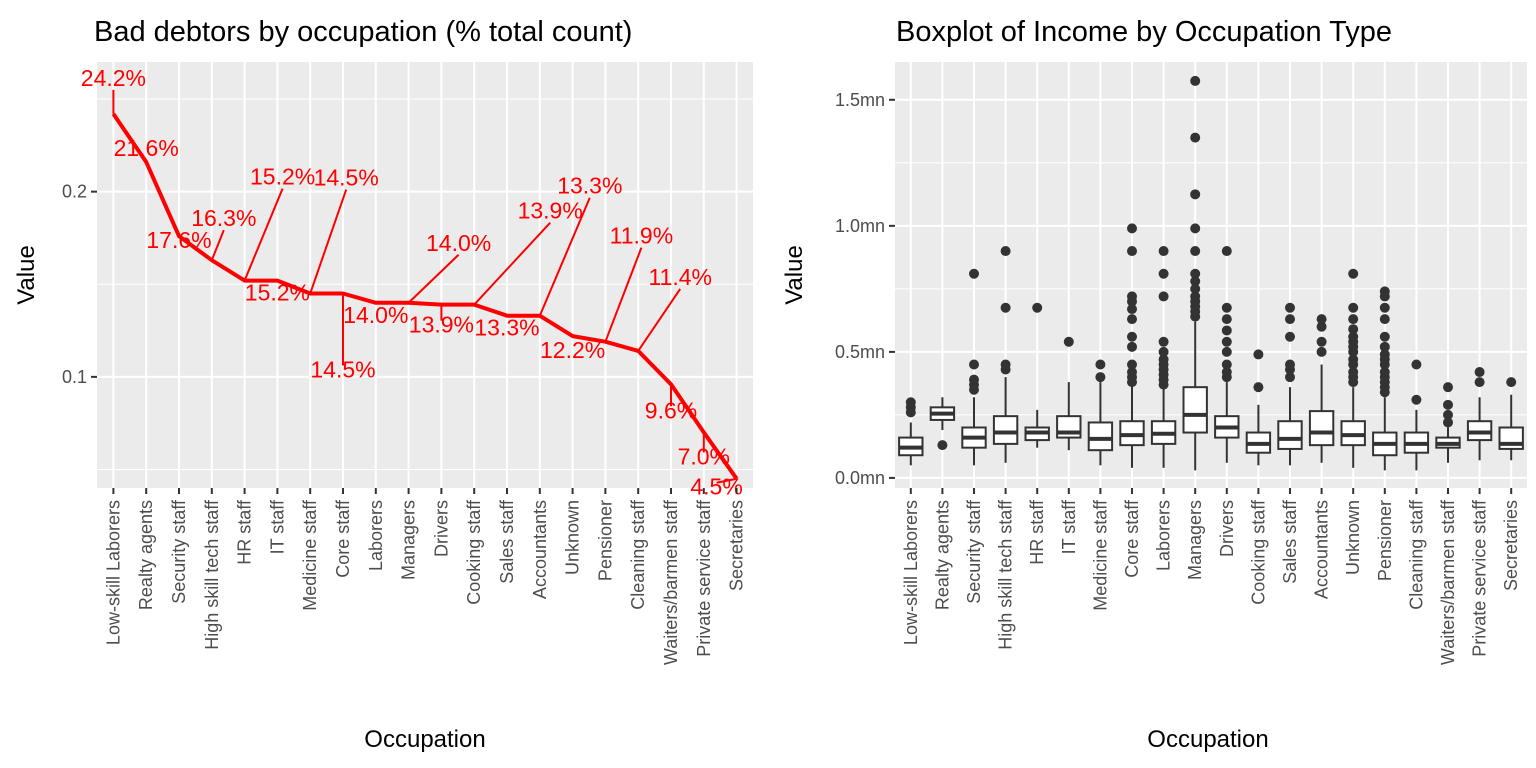  What do you see at coordinates (1322, 549) in the screenshot?
I see `x-tick-label: Accountants` at bounding box center [1322, 549].